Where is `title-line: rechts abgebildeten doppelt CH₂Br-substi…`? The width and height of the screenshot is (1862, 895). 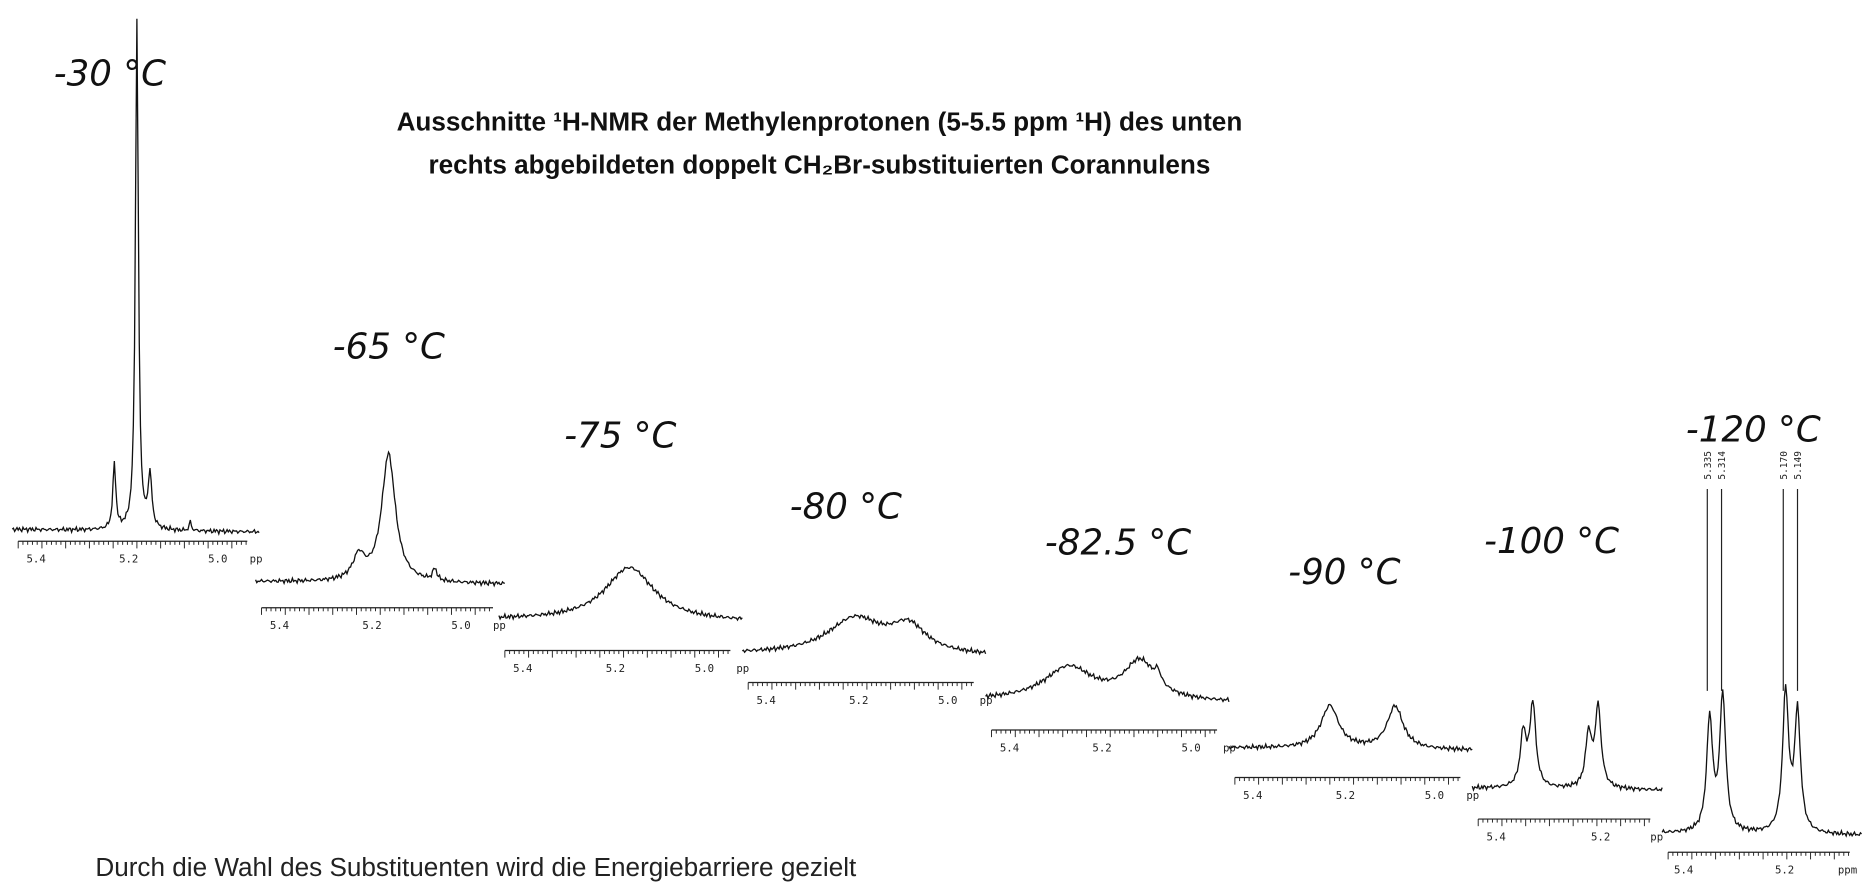
title-line: rechts abgebildeten doppelt CH₂Br-substi… is located at coordinates (819, 164).